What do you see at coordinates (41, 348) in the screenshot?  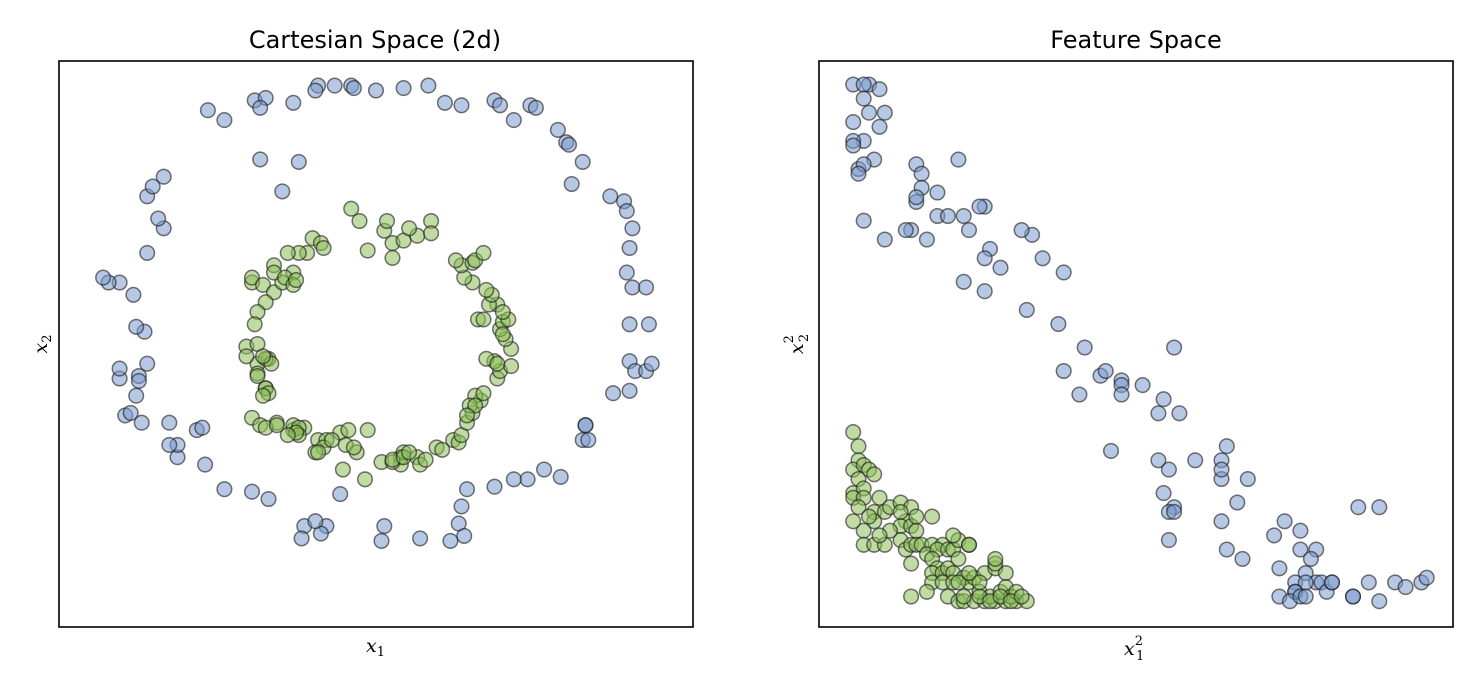 I see `cartesian-y-label-base: x` at bounding box center [41, 348].